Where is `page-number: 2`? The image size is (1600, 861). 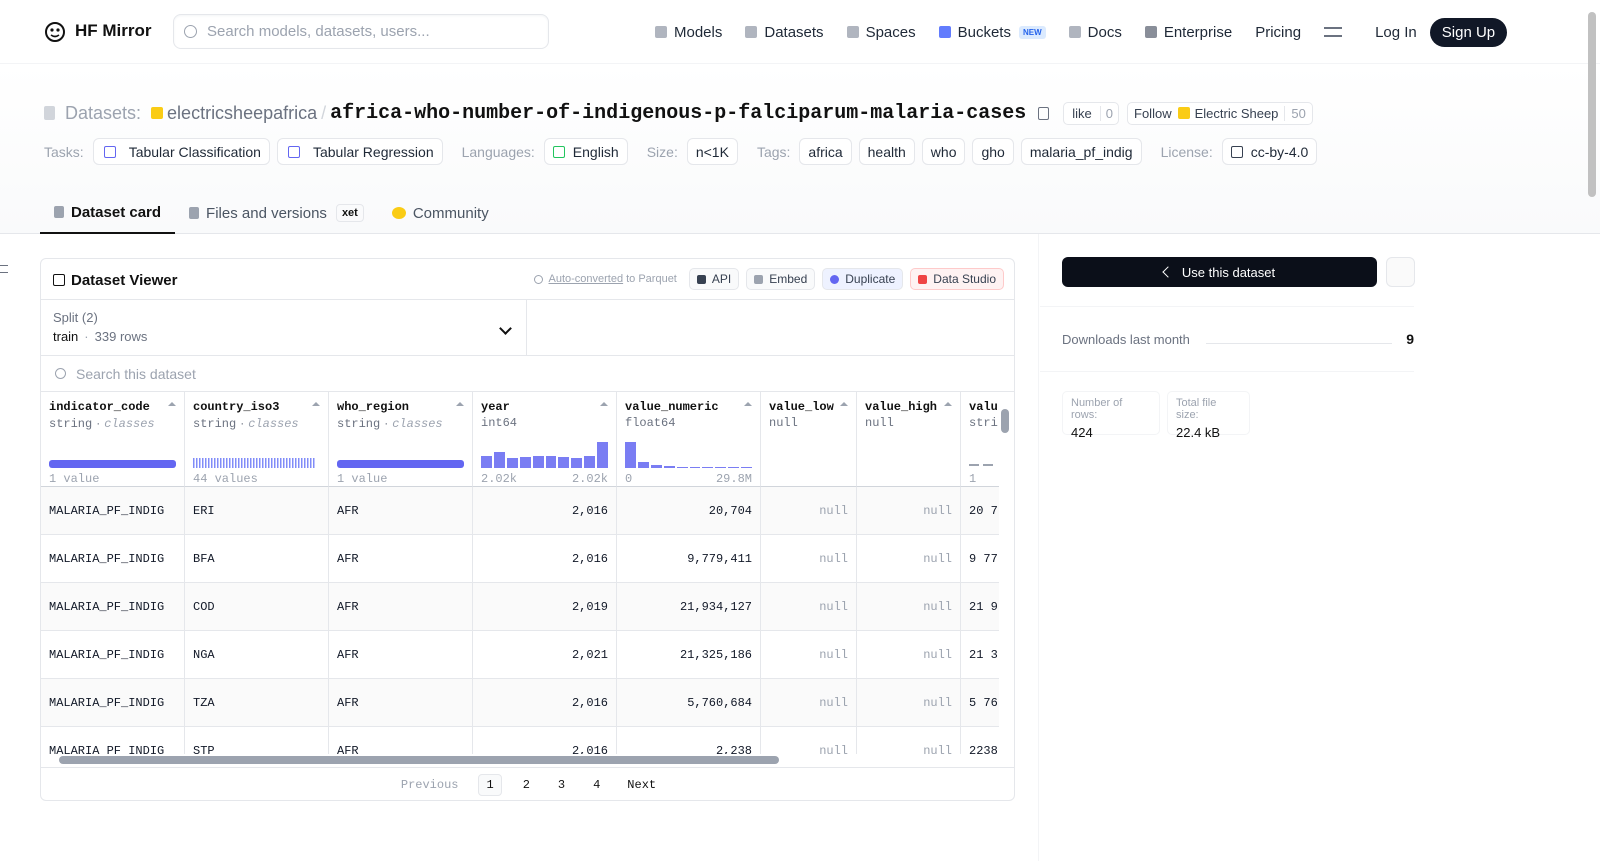 page-number: 2 is located at coordinates (526, 785).